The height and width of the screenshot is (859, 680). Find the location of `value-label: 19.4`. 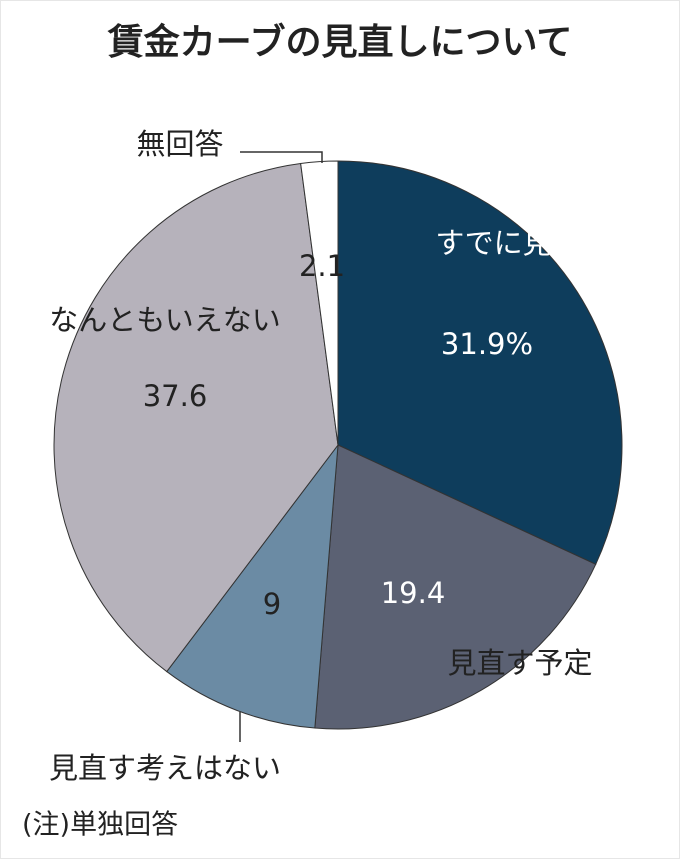

value-label: 19.4 is located at coordinates (413, 593).